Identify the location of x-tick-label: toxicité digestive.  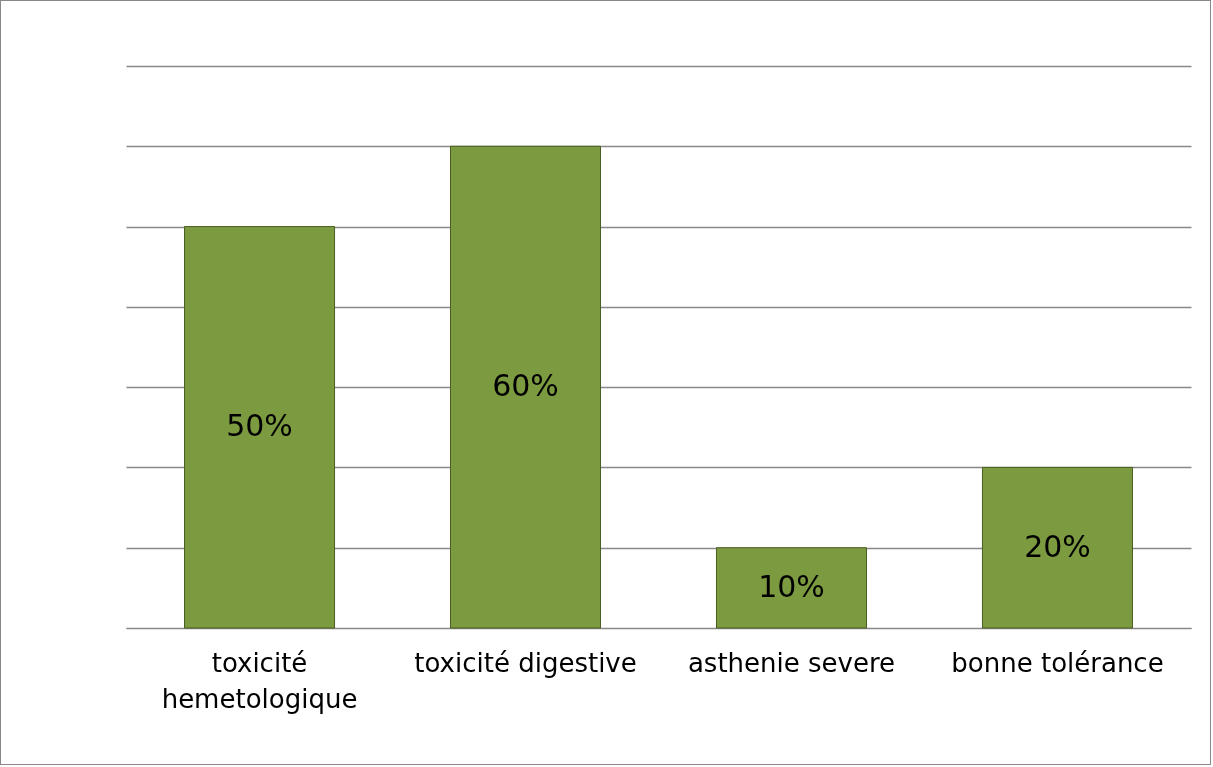
(525, 662).